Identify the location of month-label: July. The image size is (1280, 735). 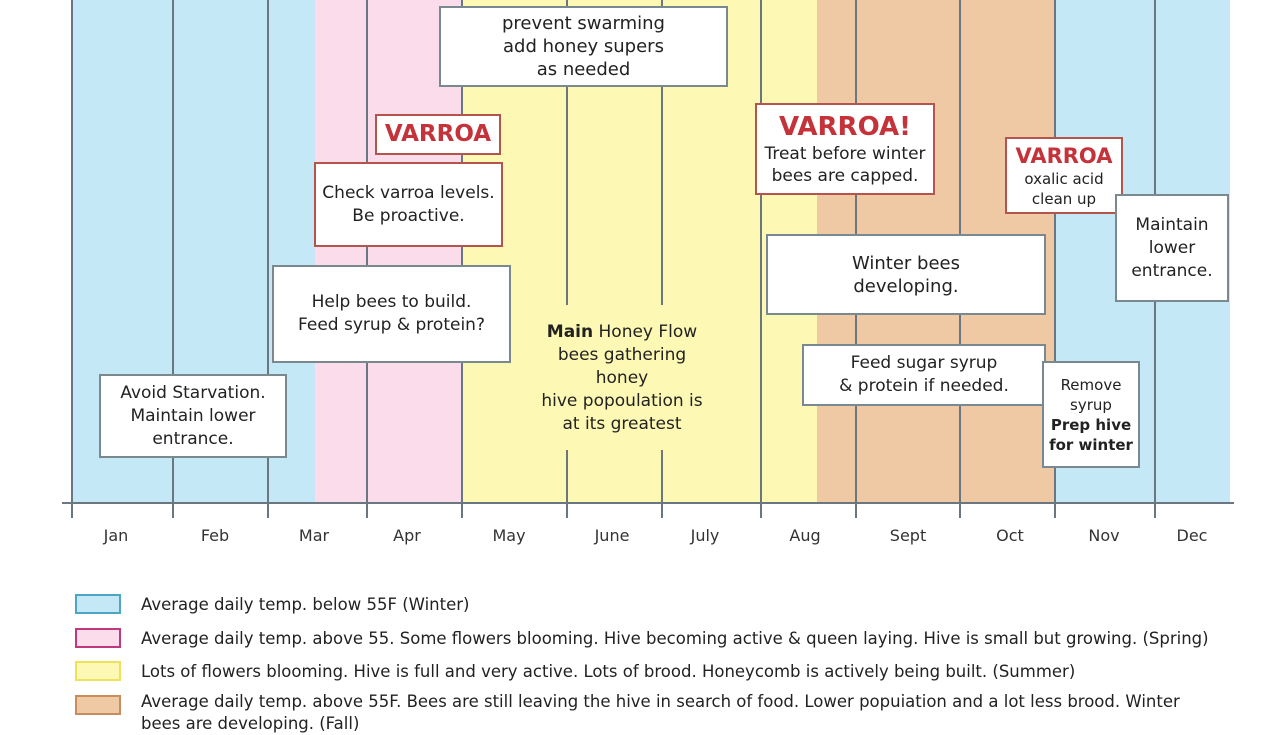
(705, 535).